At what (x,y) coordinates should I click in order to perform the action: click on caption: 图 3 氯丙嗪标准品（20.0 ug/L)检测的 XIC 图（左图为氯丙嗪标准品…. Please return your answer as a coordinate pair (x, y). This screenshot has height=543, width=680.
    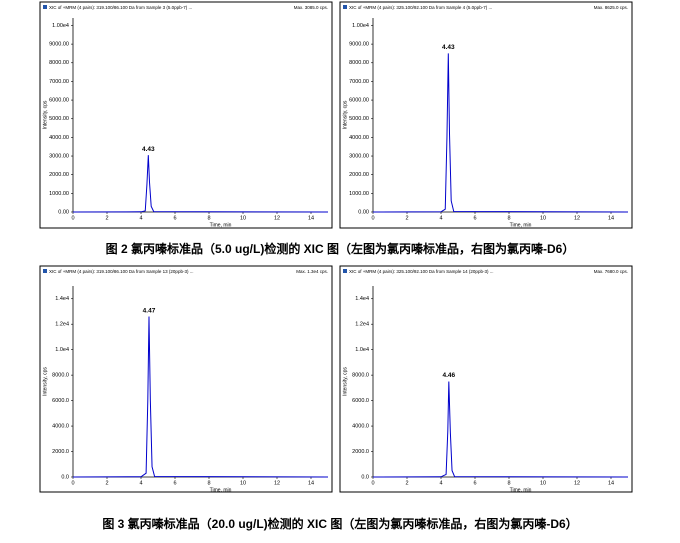
    Looking at the image, I should click on (339, 523).